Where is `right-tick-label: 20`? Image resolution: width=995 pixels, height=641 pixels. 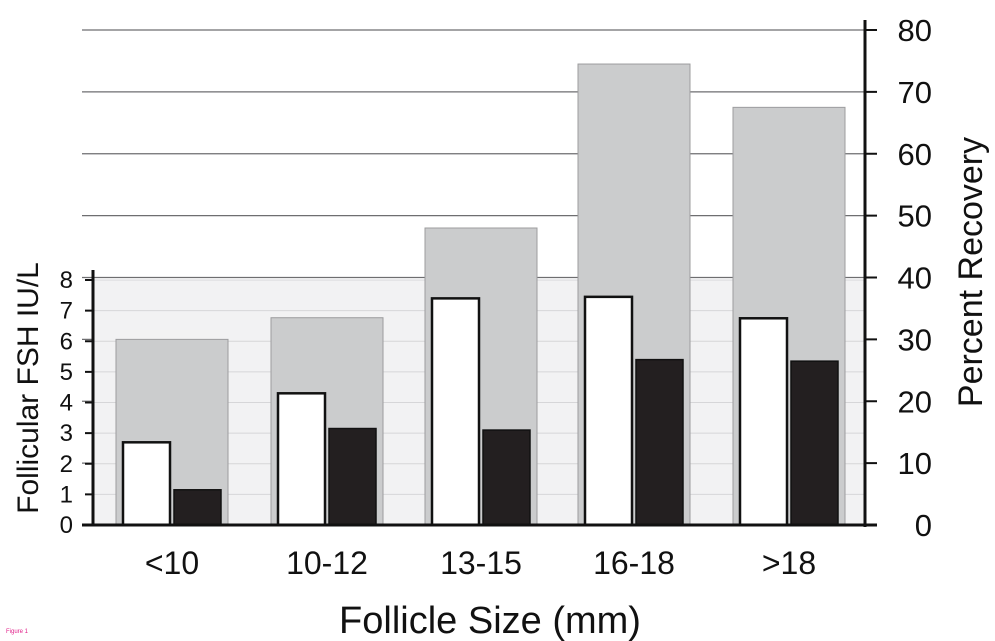 right-tick-label: 20 is located at coordinates (915, 401).